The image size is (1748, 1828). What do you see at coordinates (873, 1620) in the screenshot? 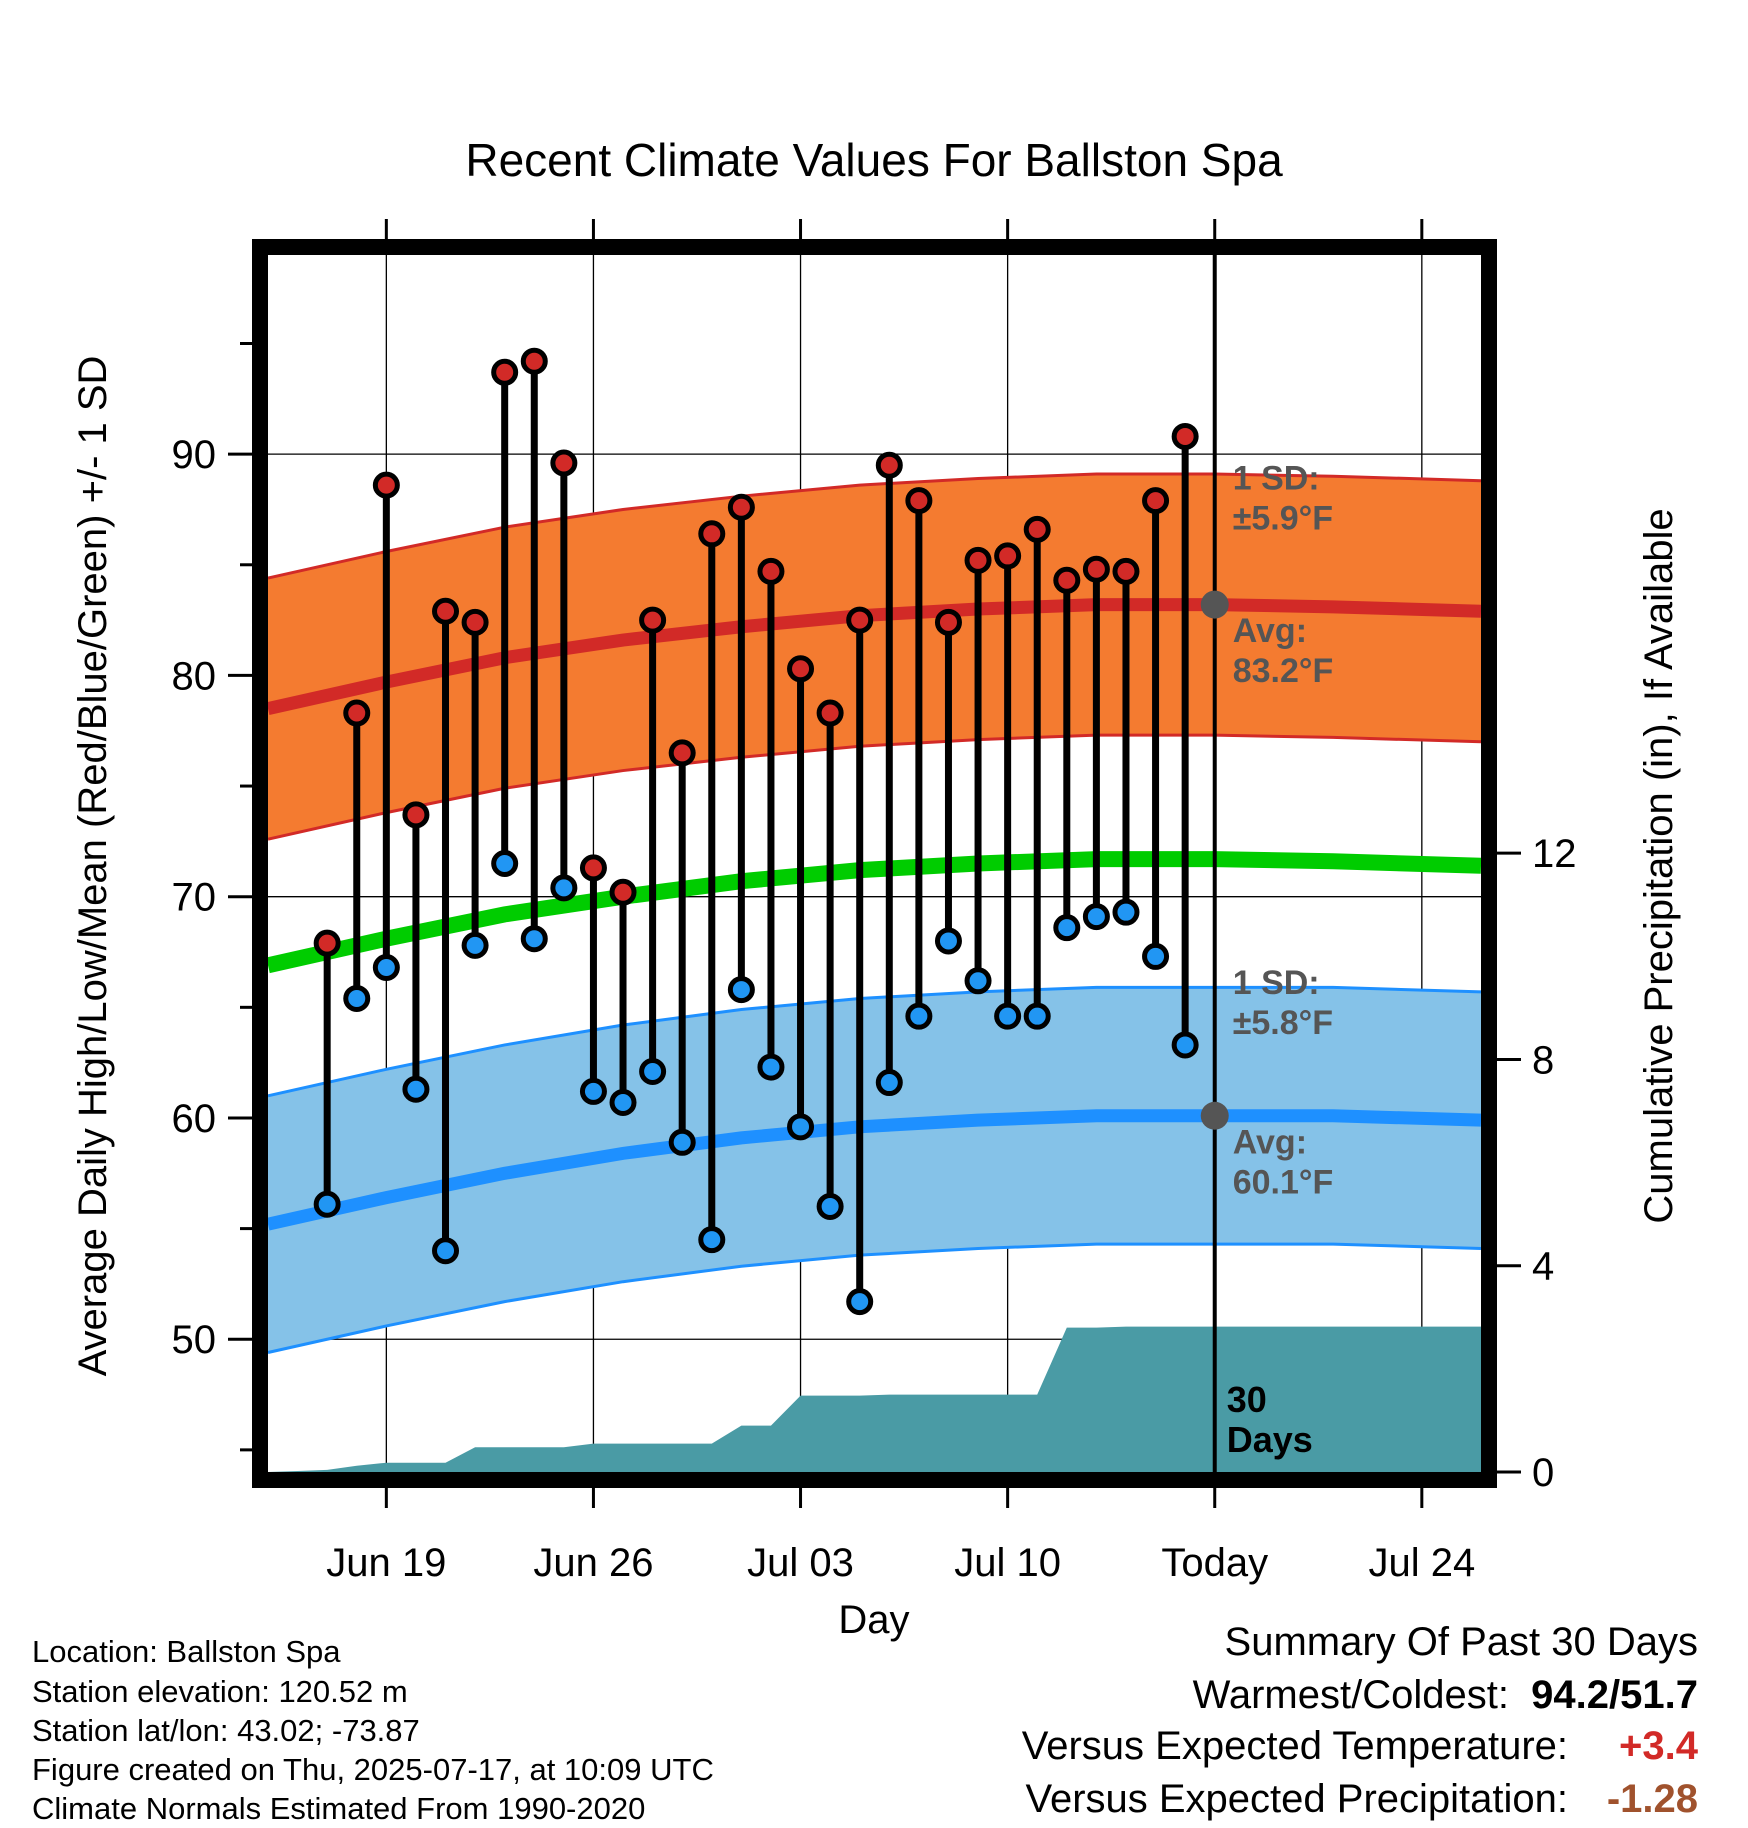
I see `x-axis-label: Day` at bounding box center [873, 1620].